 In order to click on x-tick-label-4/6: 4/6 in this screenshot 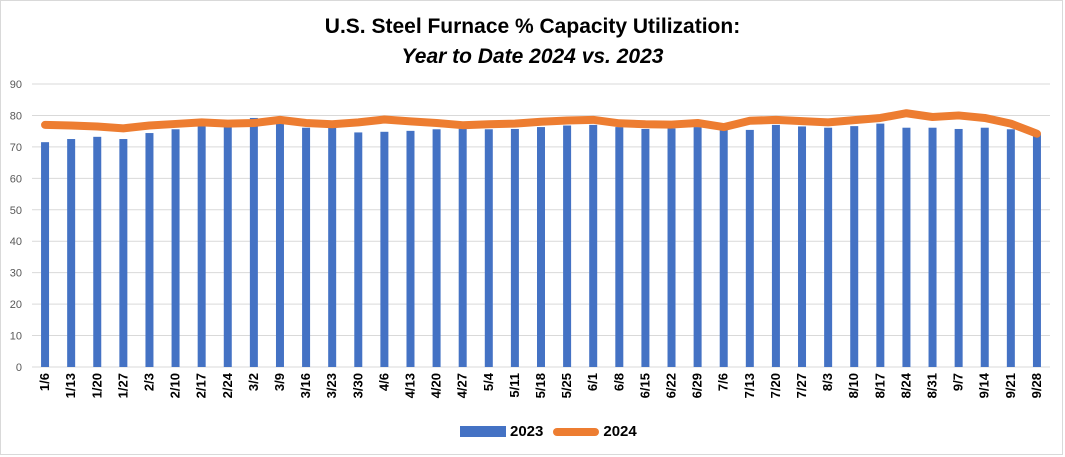, I will do `click(383, 382)`.